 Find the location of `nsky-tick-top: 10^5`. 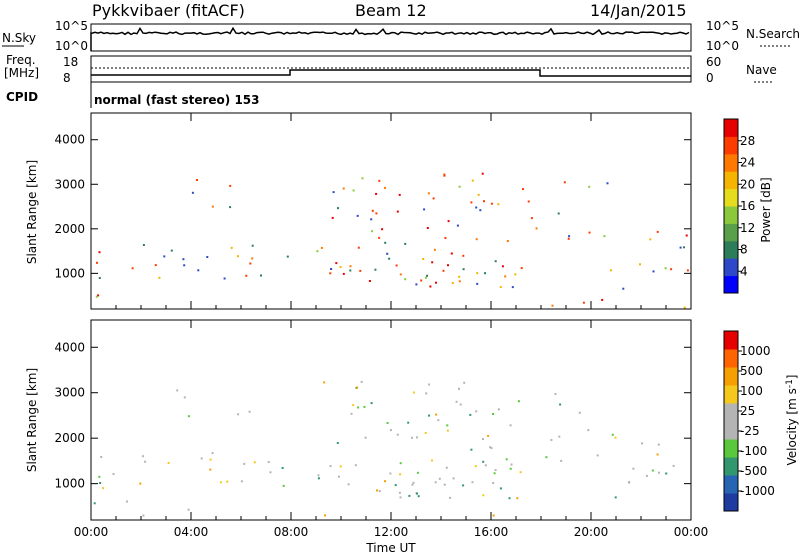

nsky-tick-top: 10^5 is located at coordinates (71, 26).